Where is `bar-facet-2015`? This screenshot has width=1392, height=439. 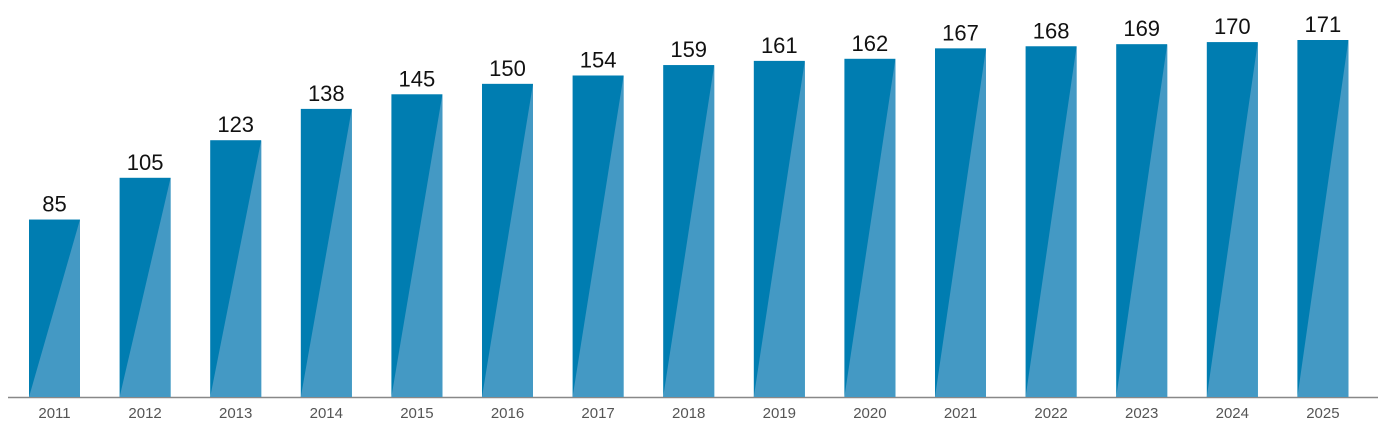
bar-facet-2015 is located at coordinates (417, 245).